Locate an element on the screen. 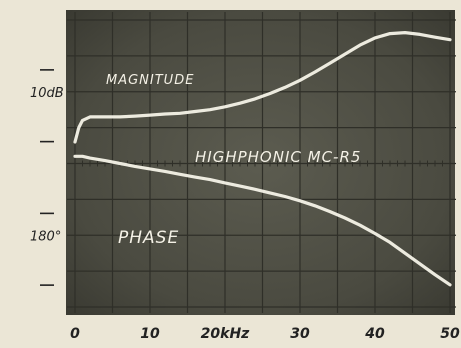 The width and height of the screenshot is (461, 348). x-tick-label: 10 is located at coordinates (150, 334).